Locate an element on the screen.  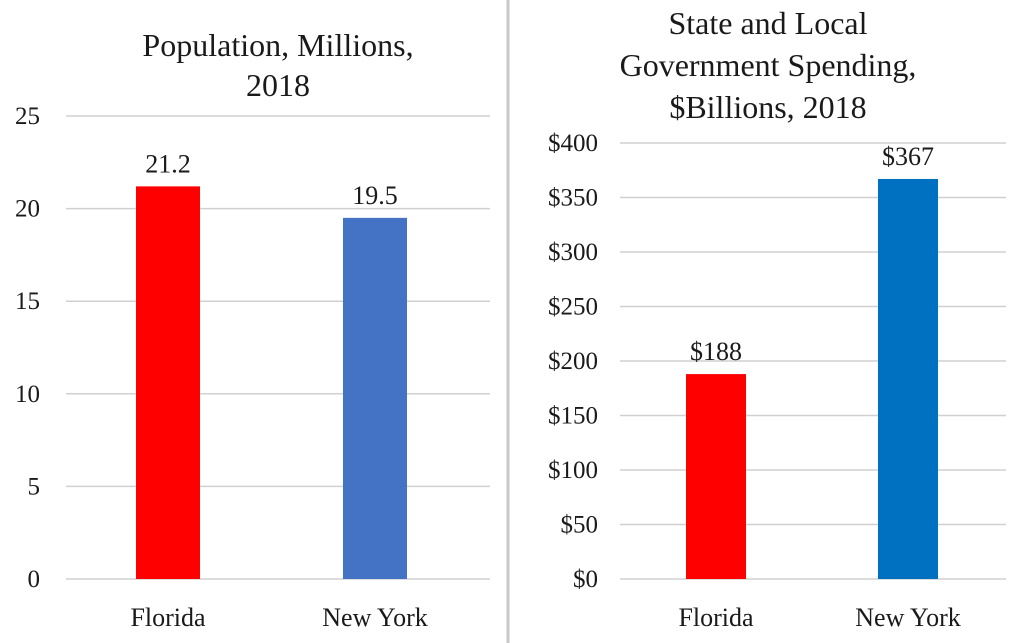
population-y-tick-label: 20 is located at coordinates (27, 209).